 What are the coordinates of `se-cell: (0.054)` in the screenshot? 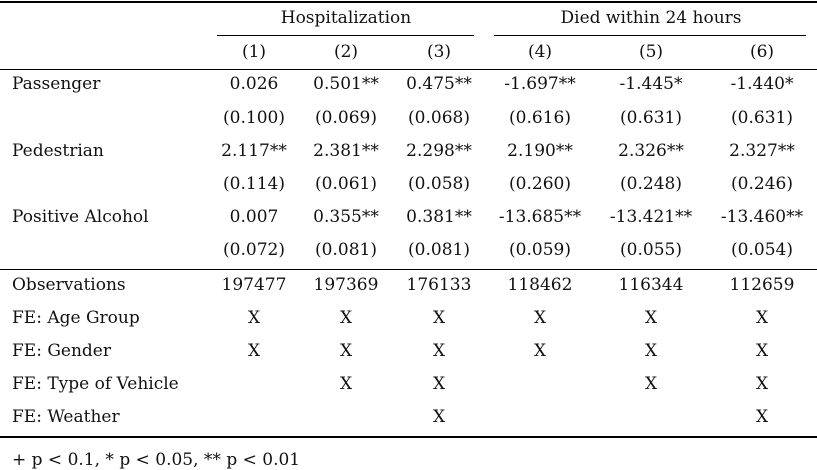 It's located at (762, 250).